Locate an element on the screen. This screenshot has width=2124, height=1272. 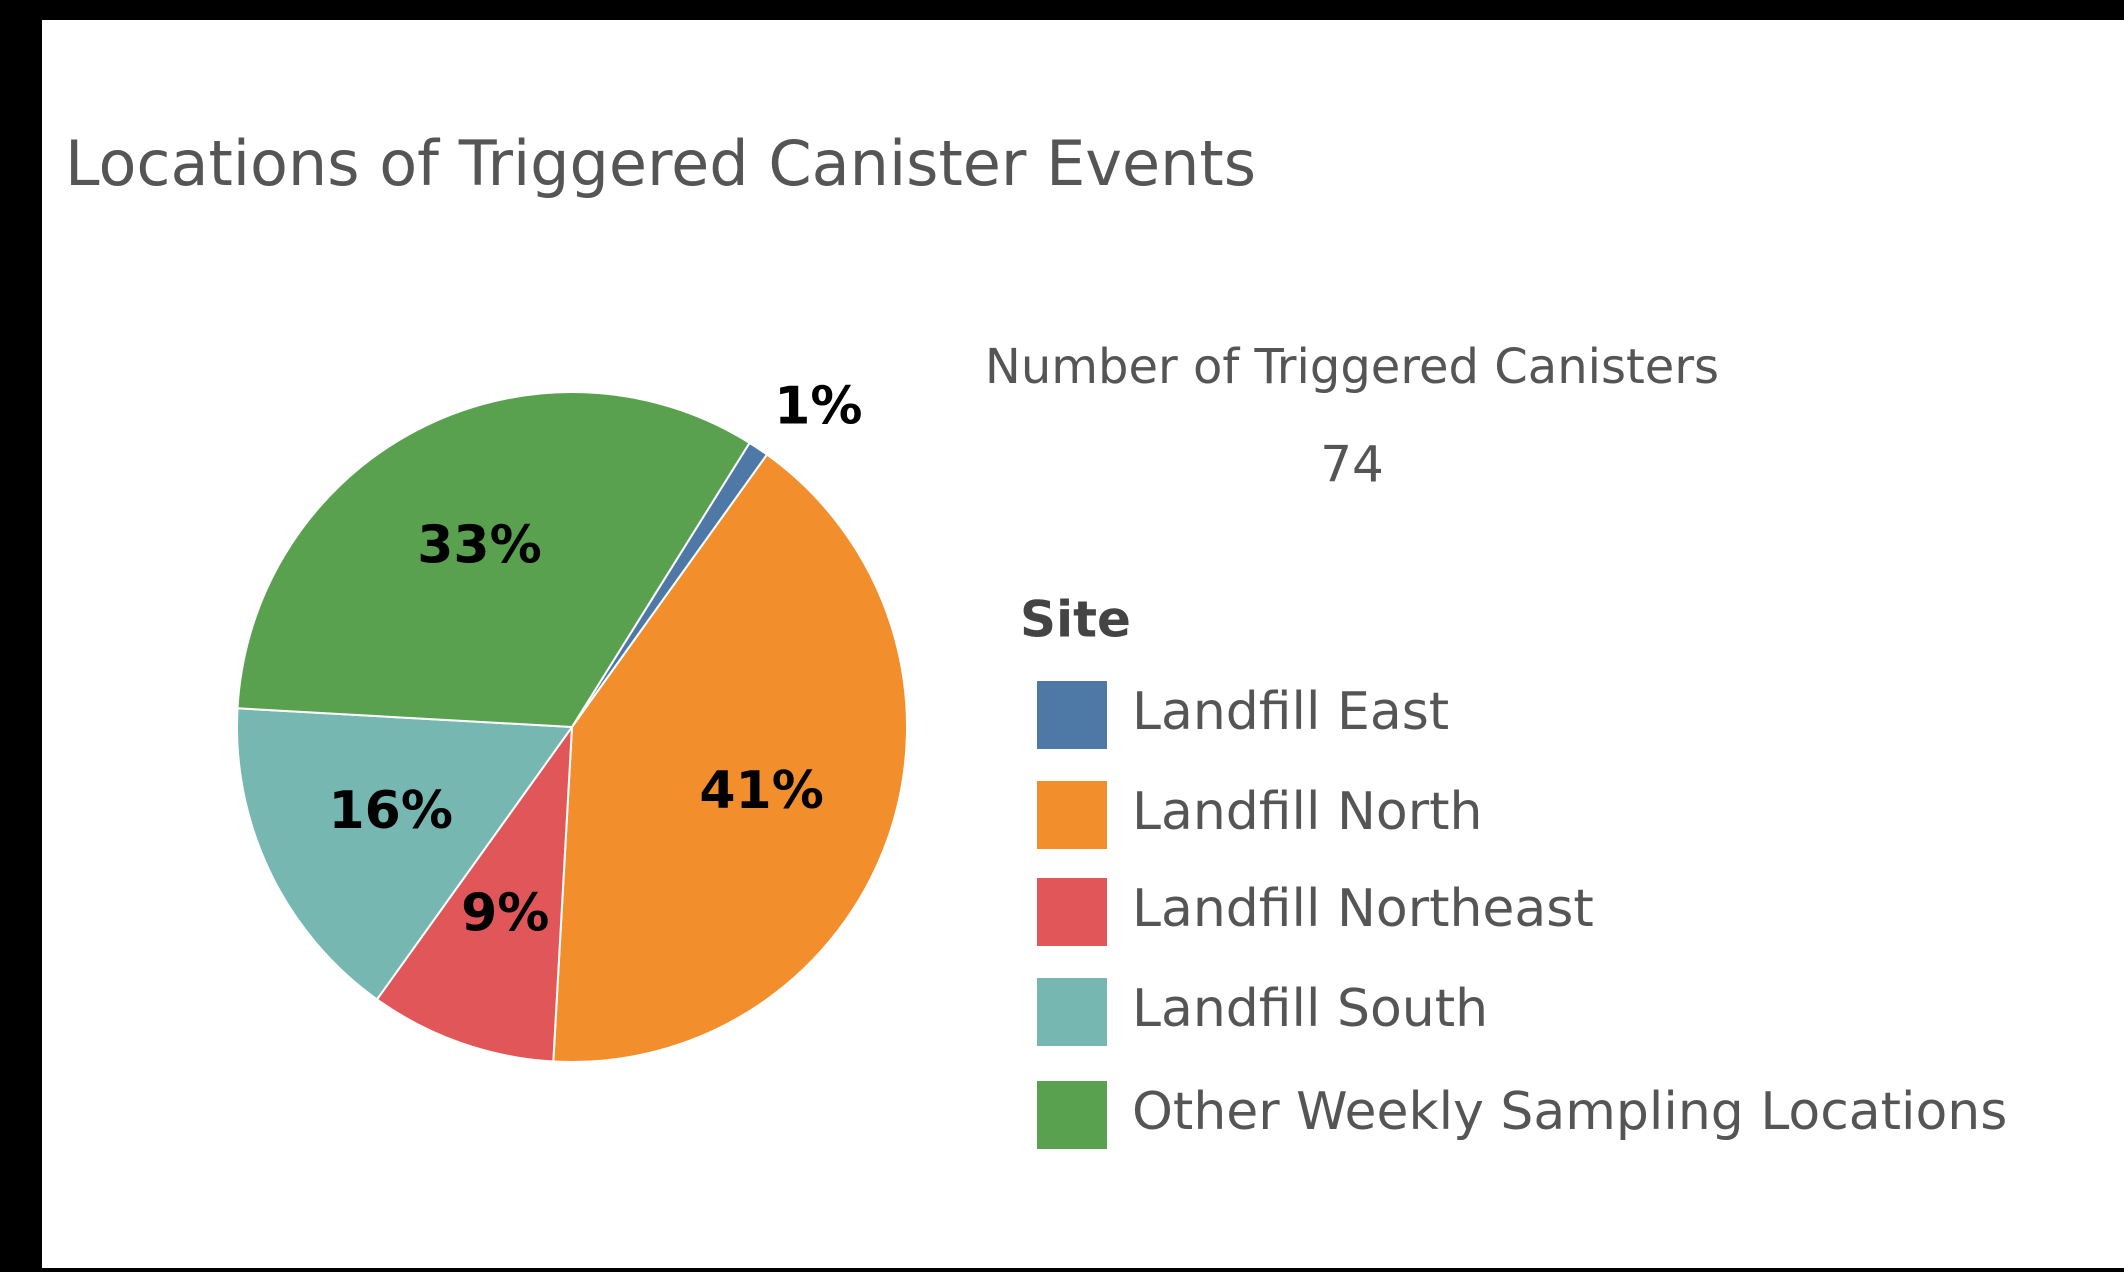
legend-label: Landfill East is located at coordinates (1290, 712).